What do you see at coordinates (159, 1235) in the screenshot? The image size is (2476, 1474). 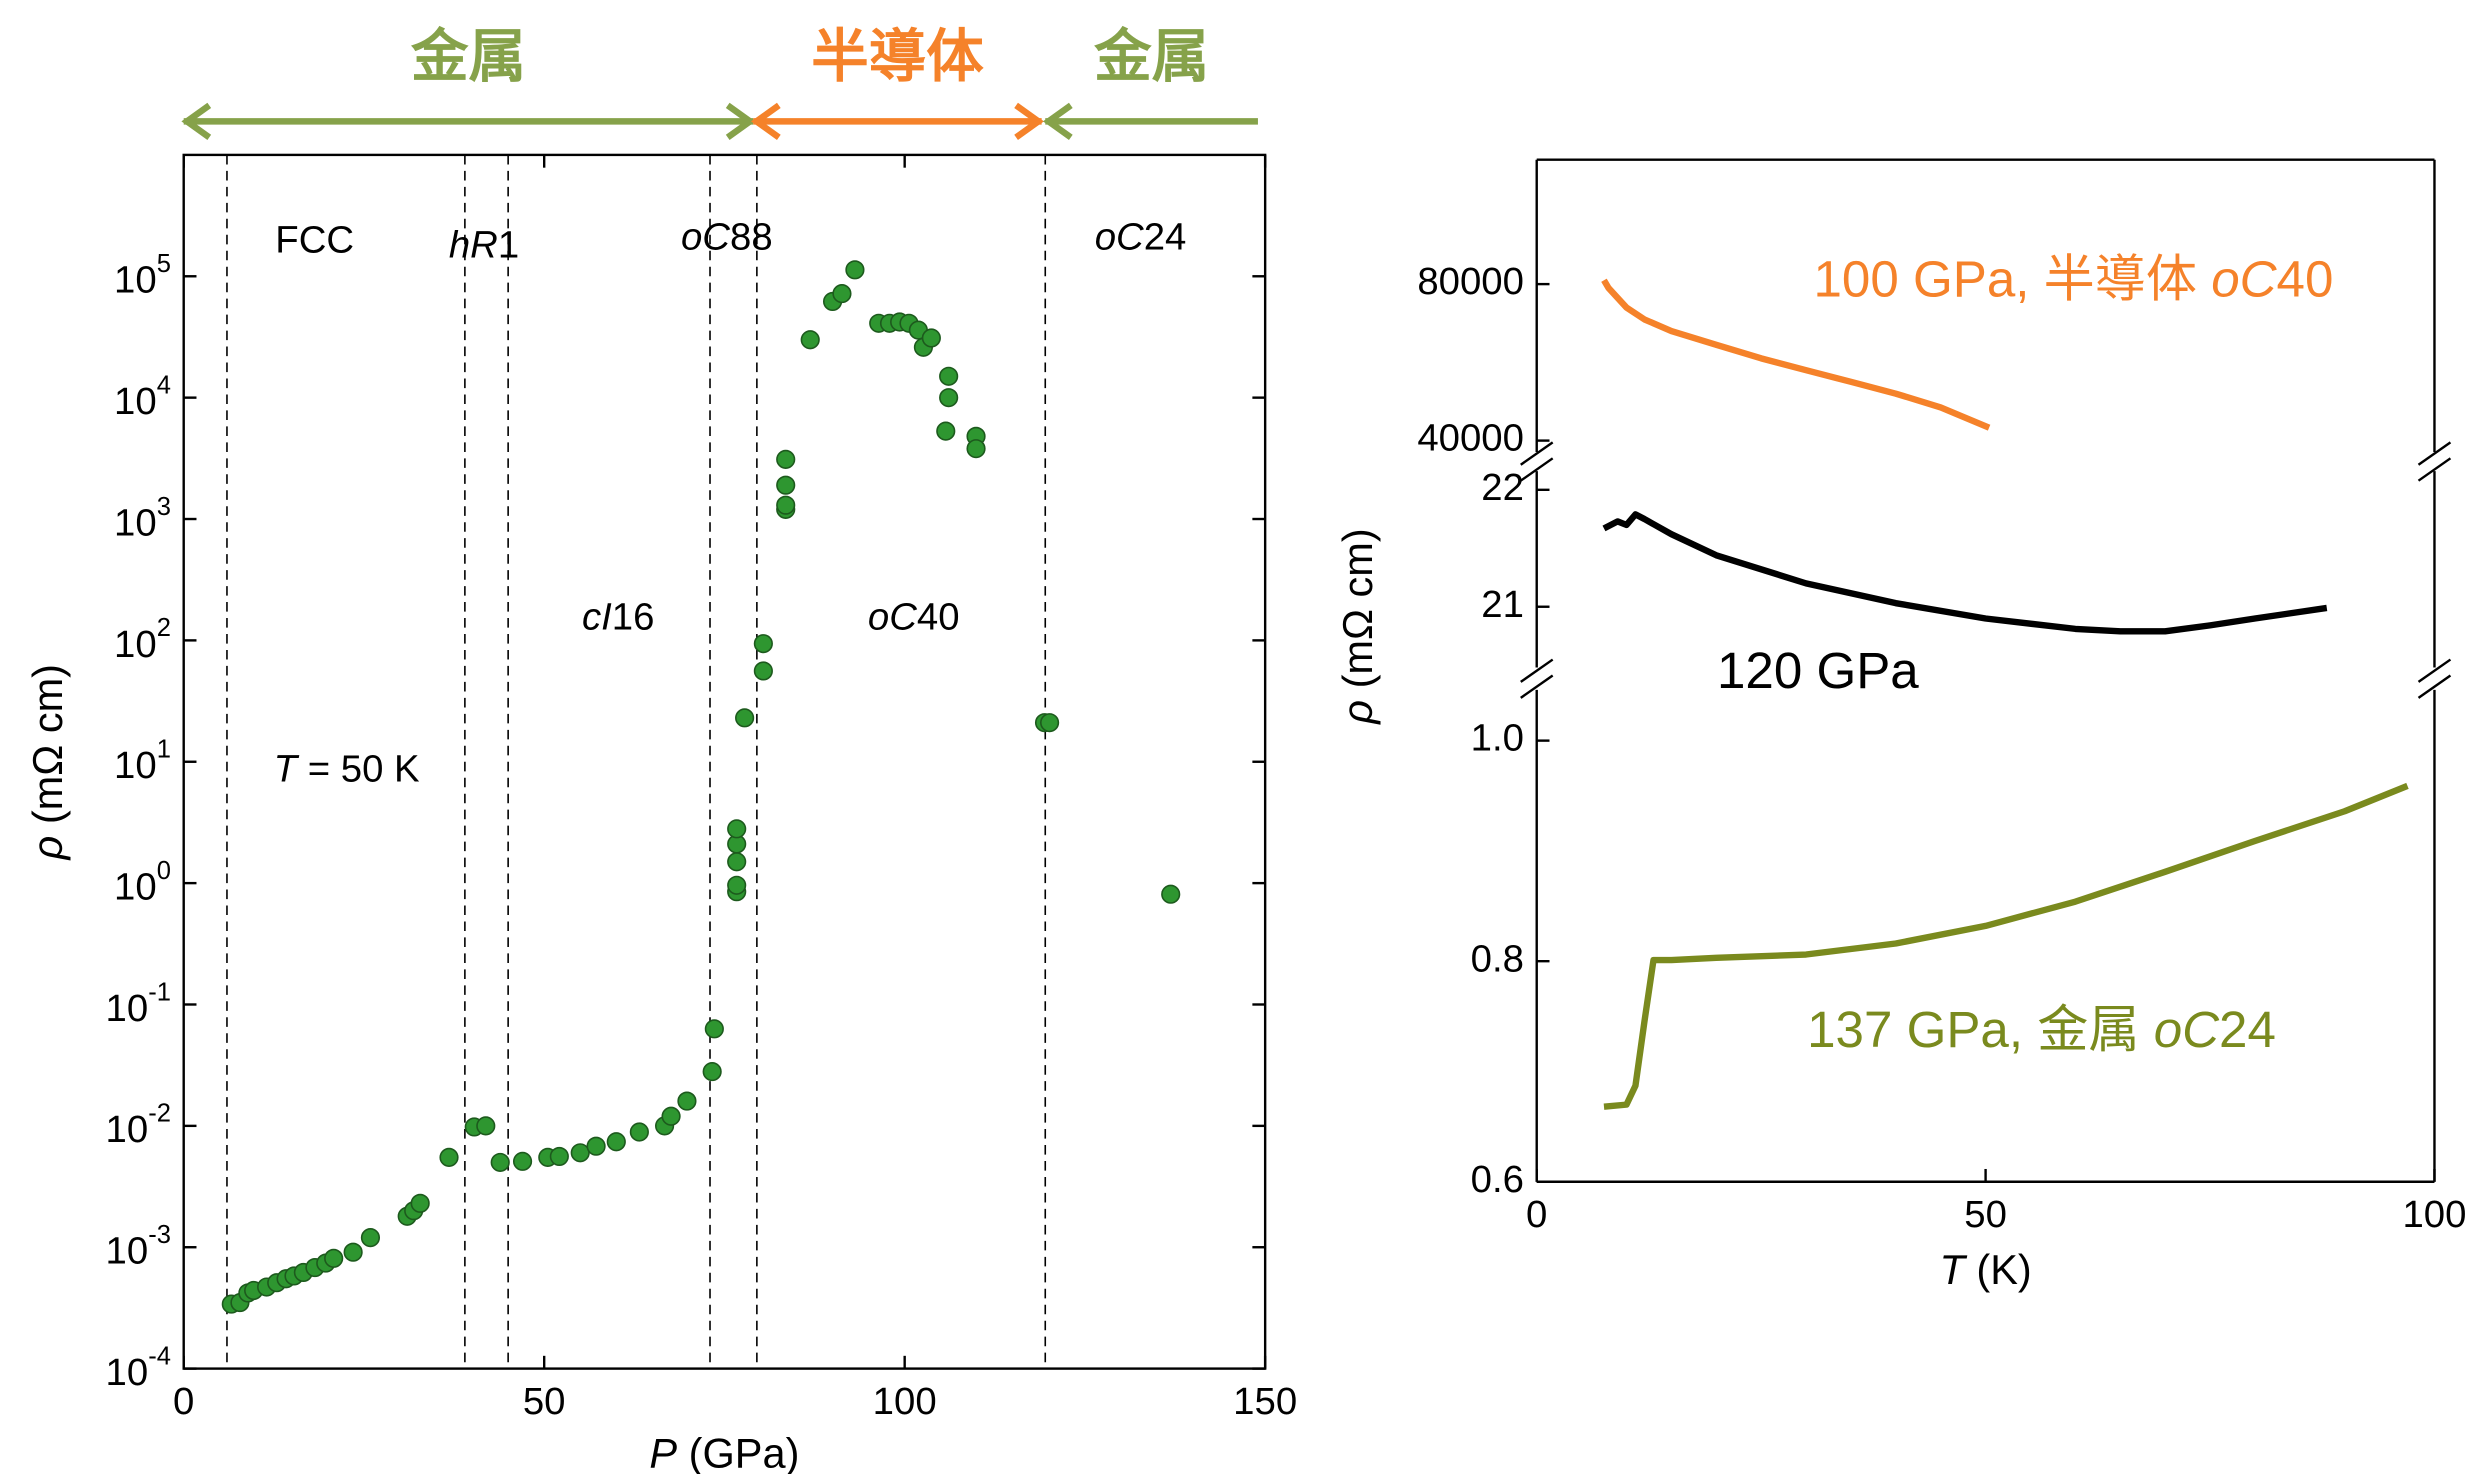 I see `y-tick-exponent: -3` at bounding box center [159, 1235].